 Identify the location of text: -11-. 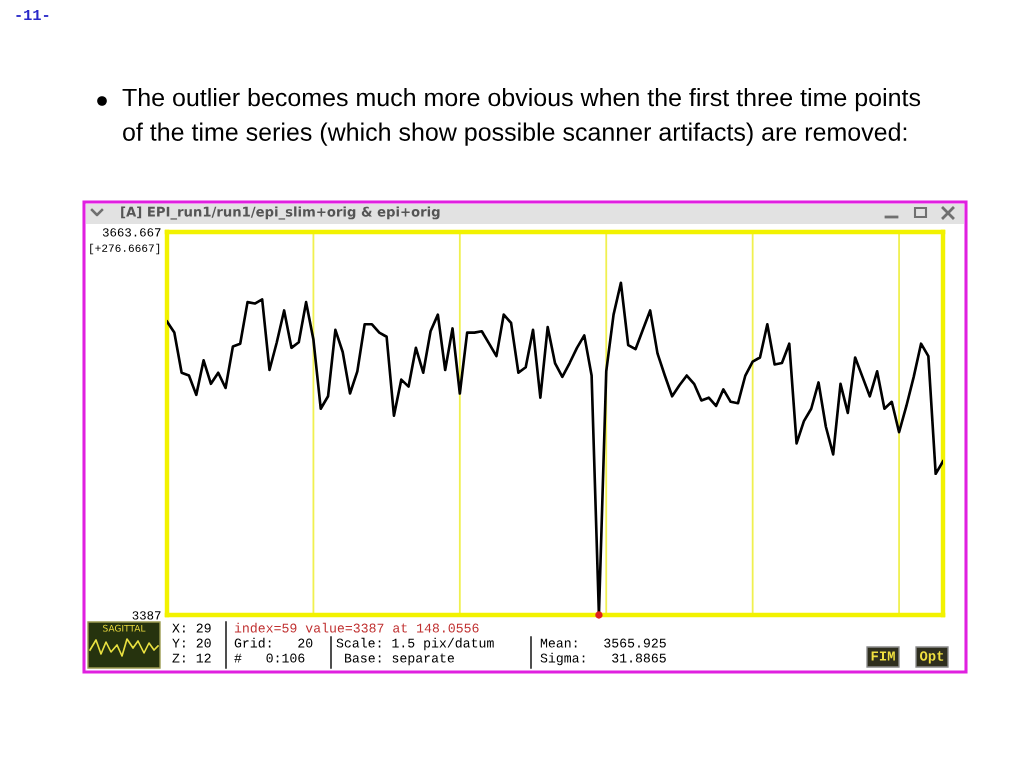
(32, 14).